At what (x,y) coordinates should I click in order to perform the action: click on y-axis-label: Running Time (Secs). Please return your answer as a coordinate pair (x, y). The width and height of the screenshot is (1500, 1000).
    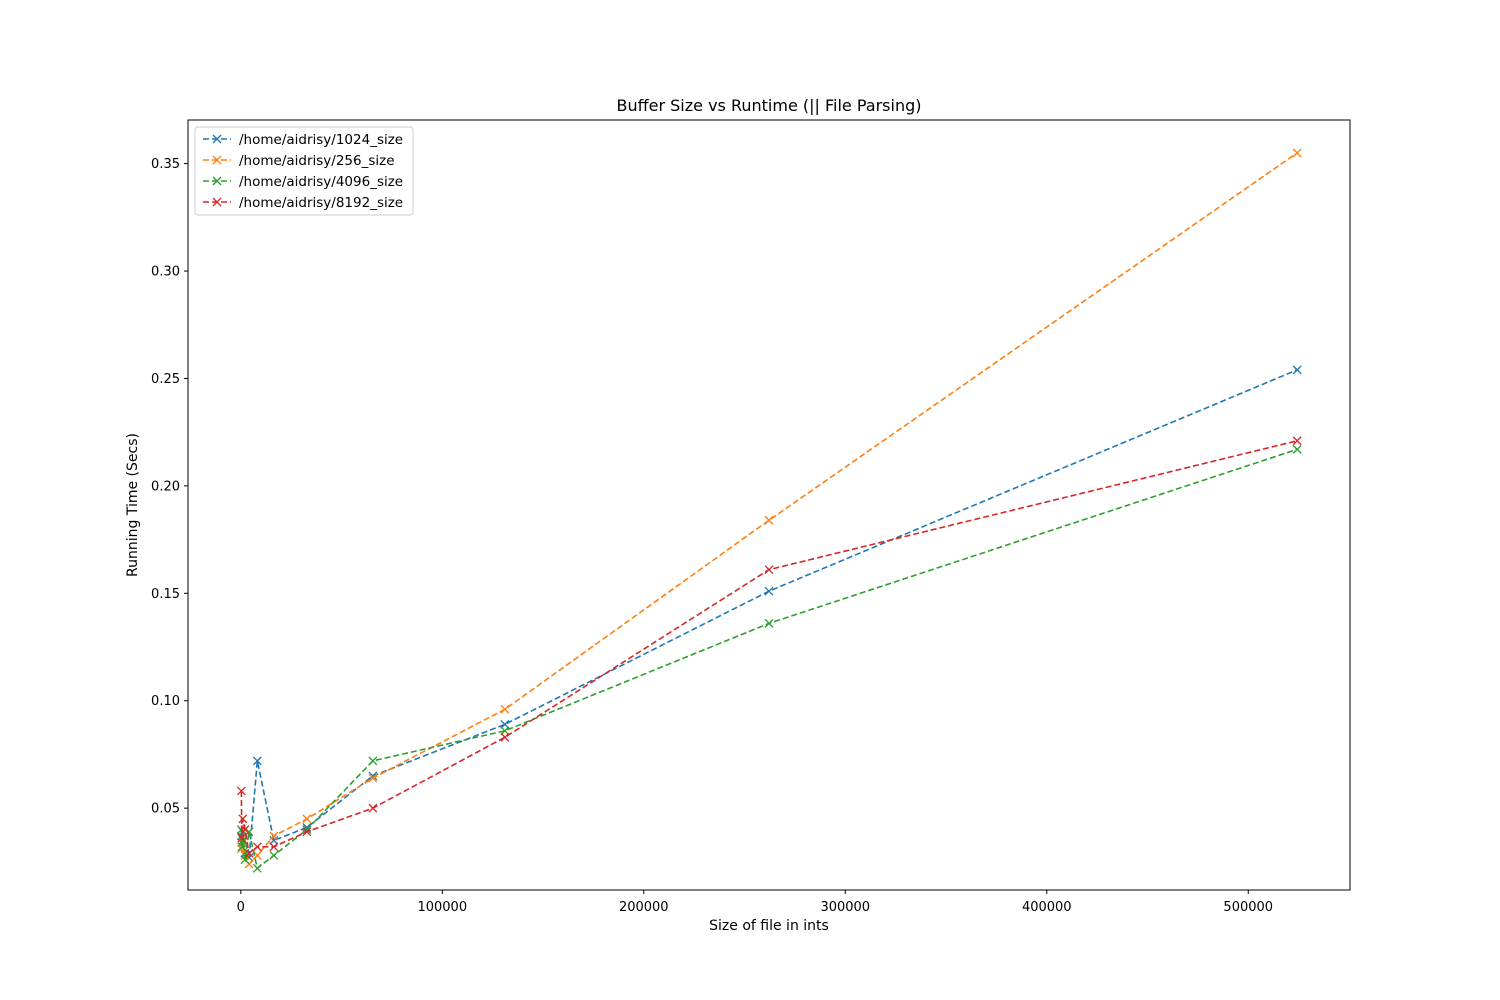
    Looking at the image, I should click on (133, 505).